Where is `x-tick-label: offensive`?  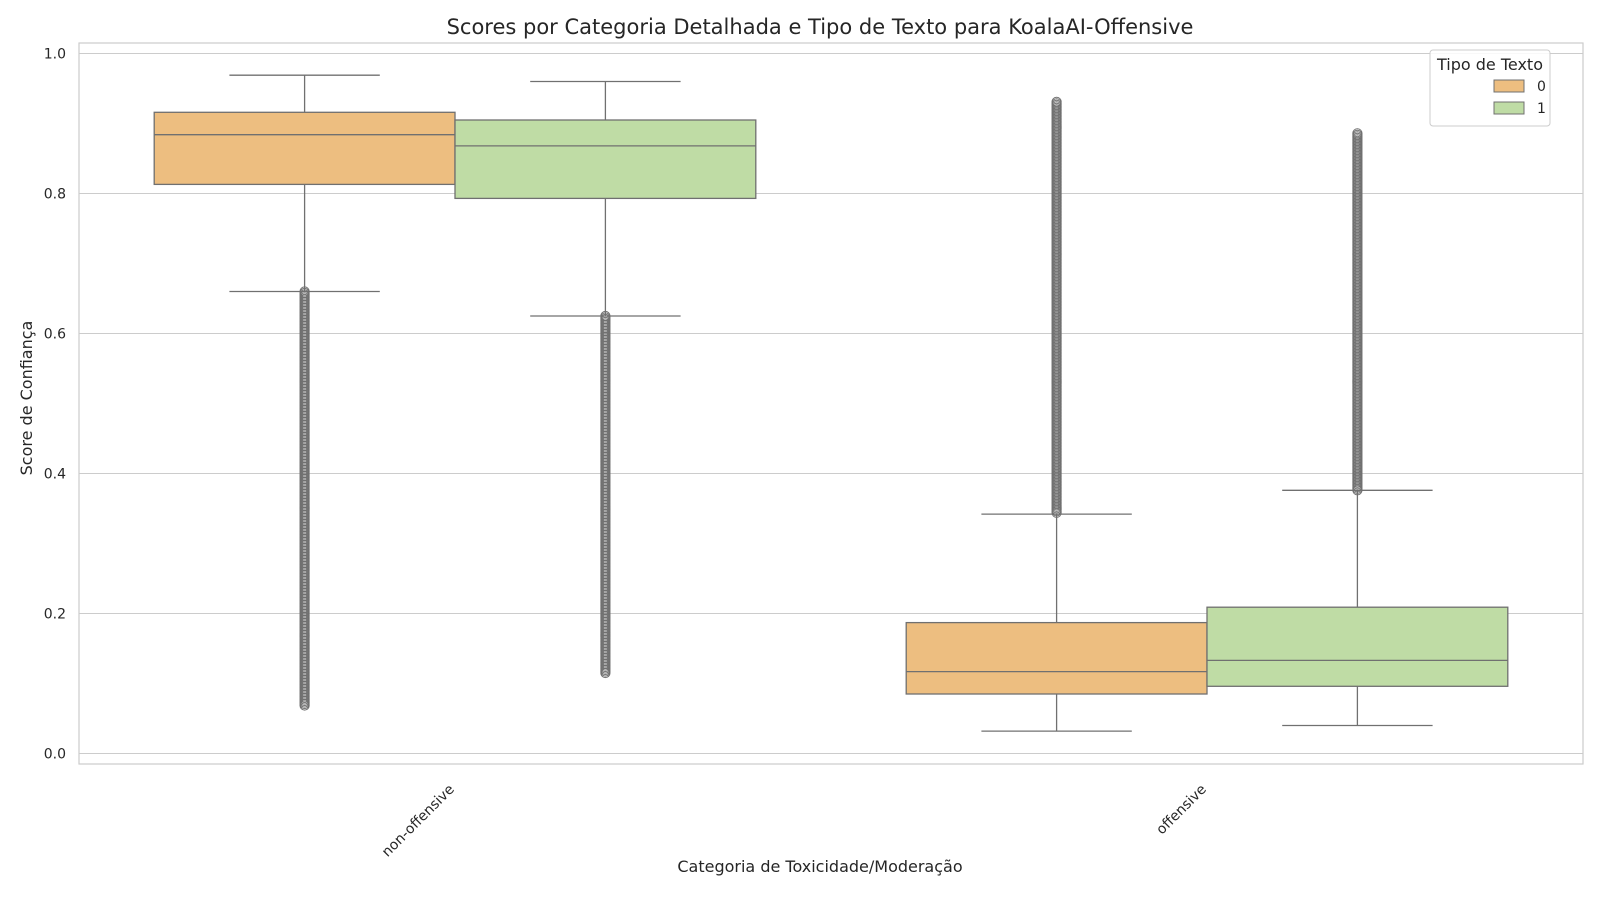
x-tick-label: offensive is located at coordinates (1181, 810).